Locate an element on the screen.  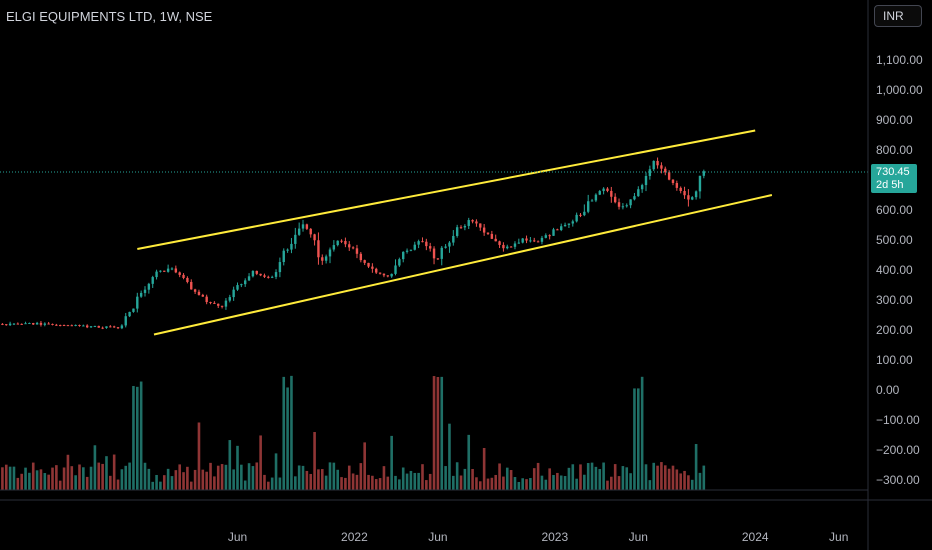
price-tick-label: 200.00 is located at coordinates (894, 330).